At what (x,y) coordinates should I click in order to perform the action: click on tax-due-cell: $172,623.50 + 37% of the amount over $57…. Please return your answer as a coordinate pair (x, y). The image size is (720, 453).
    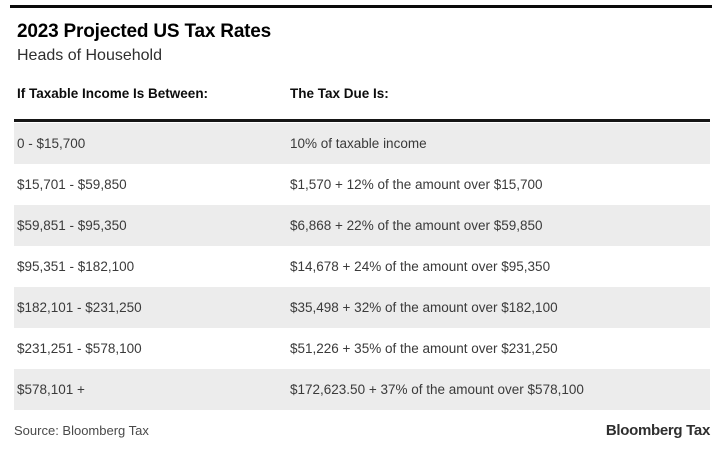
    Looking at the image, I should click on (437, 389).